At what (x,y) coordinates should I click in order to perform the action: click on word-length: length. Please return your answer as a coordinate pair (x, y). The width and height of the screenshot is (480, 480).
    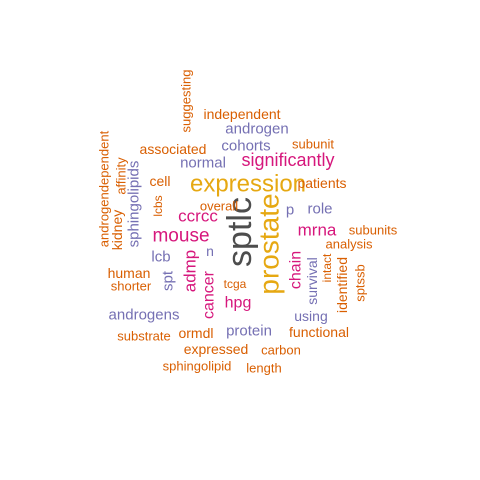
    Looking at the image, I should click on (263, 368).